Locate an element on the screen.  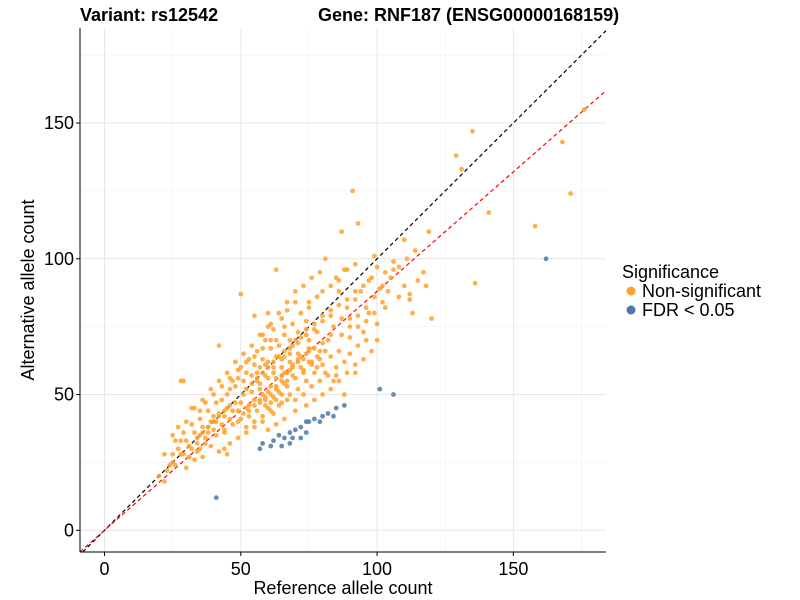
chart-title-variant: Variant: rs12542 is located at coordinates (149, 15).